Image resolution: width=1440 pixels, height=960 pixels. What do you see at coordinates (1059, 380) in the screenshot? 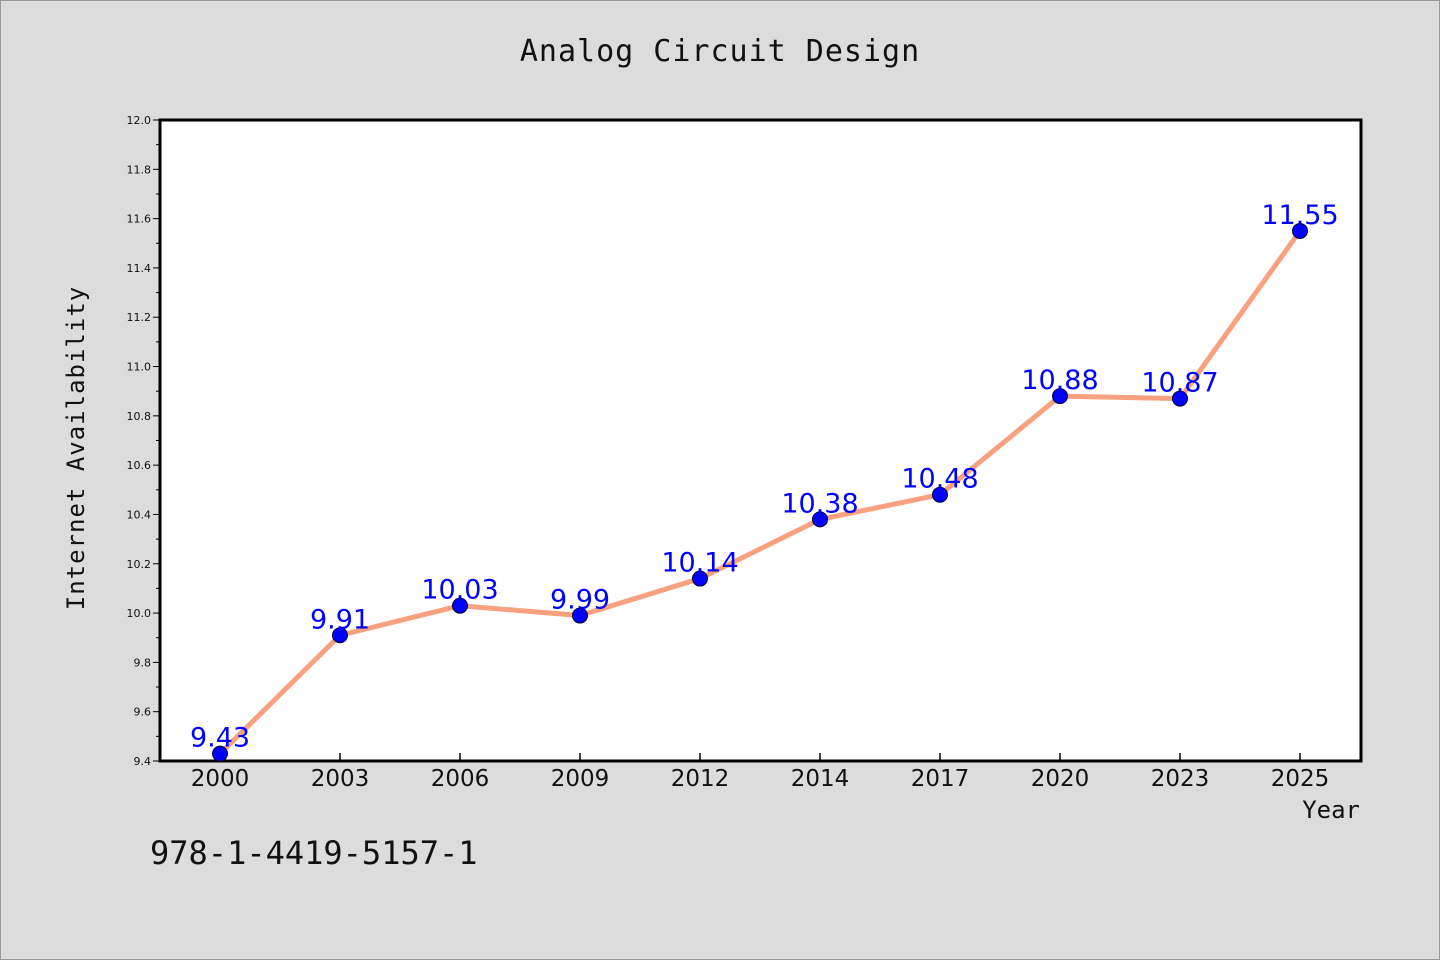
I see `data-label: 10.88` at bounding box center [1059, 380].